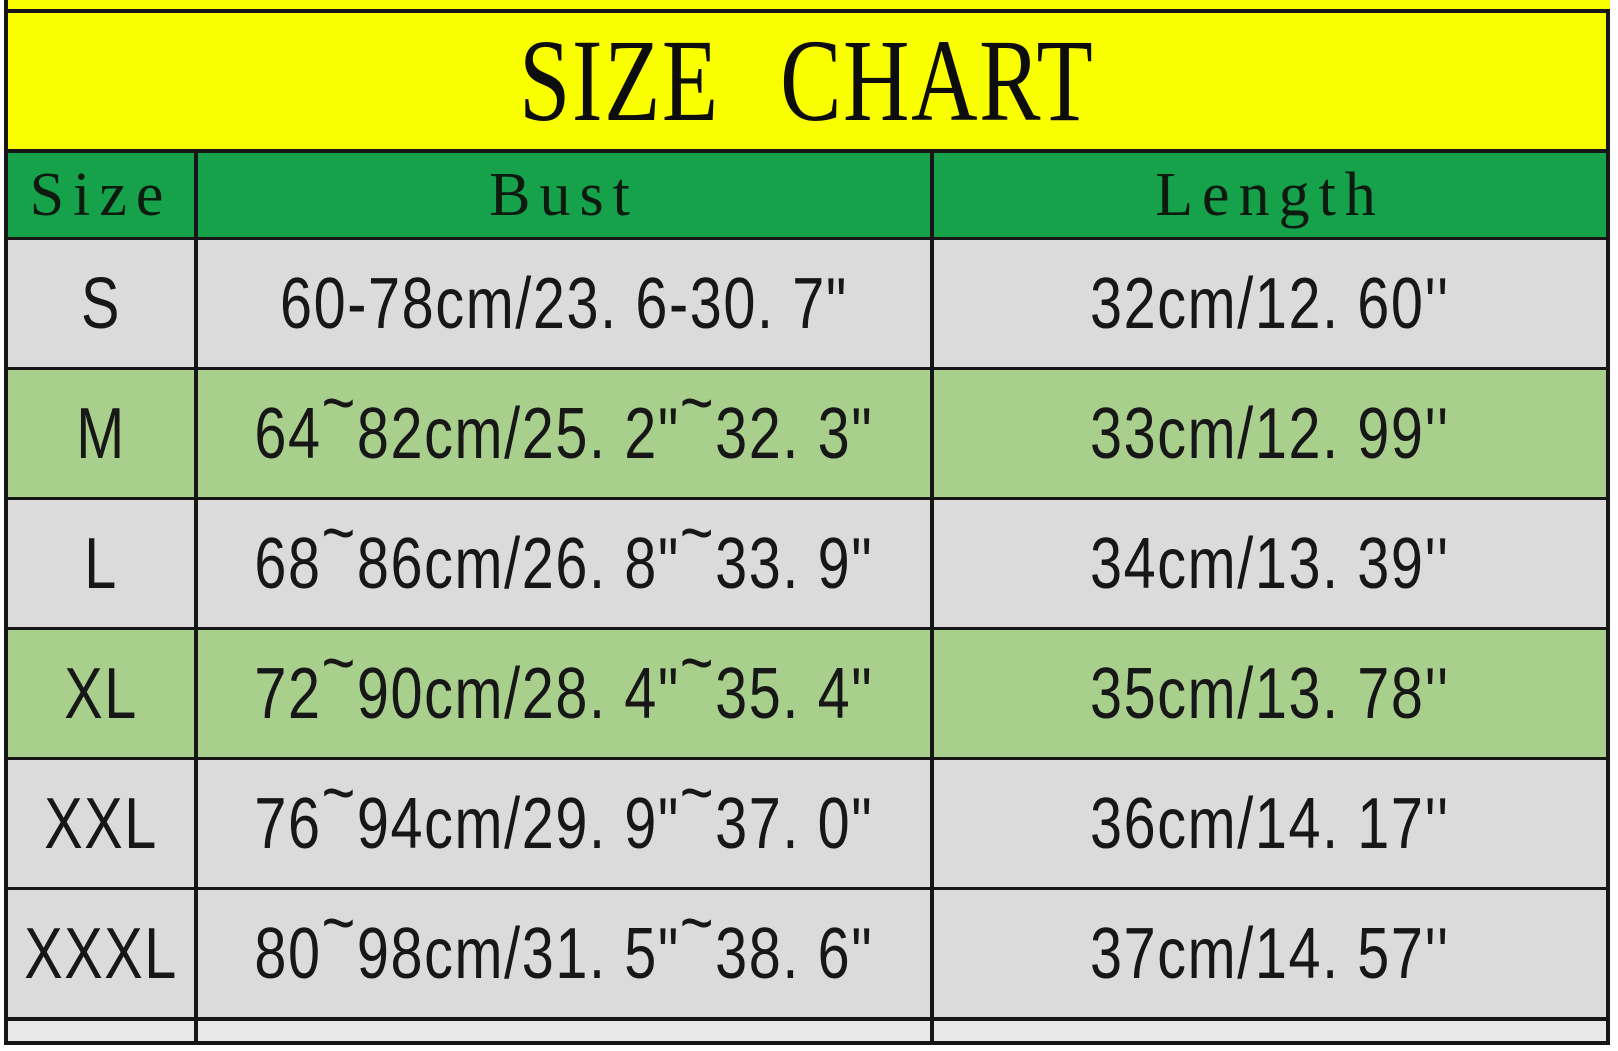 The width and height of the screenshot is (1618, 1051). Describe the element at coordinates (562, 433) in the screenshot. I see `cell-bust: 64~82cm/25. 2"~32. 3"` at that location.